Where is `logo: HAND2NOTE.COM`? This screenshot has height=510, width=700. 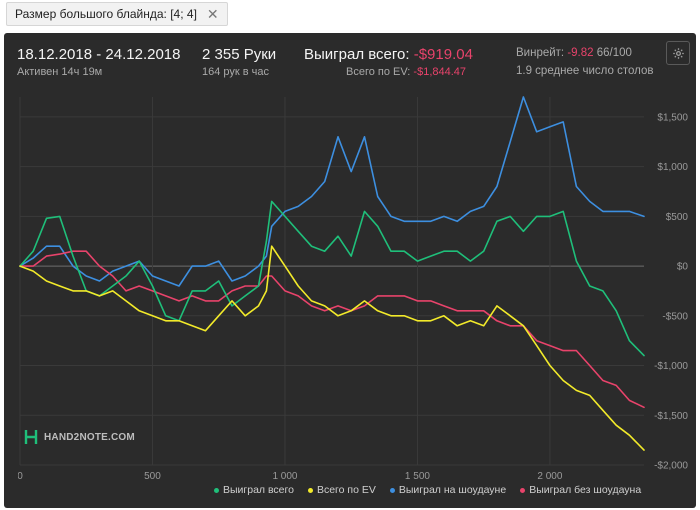
logo: HAND2NOTE.COM is located at coordinates (79, 437).